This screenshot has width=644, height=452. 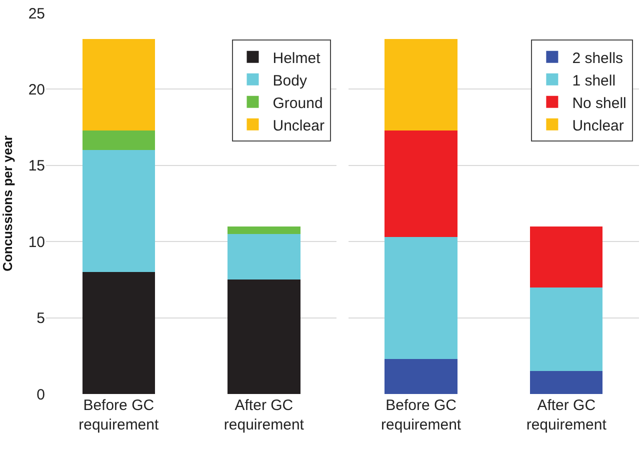 I want to click on y-tick-label: 15, so click(x=36, y=166).